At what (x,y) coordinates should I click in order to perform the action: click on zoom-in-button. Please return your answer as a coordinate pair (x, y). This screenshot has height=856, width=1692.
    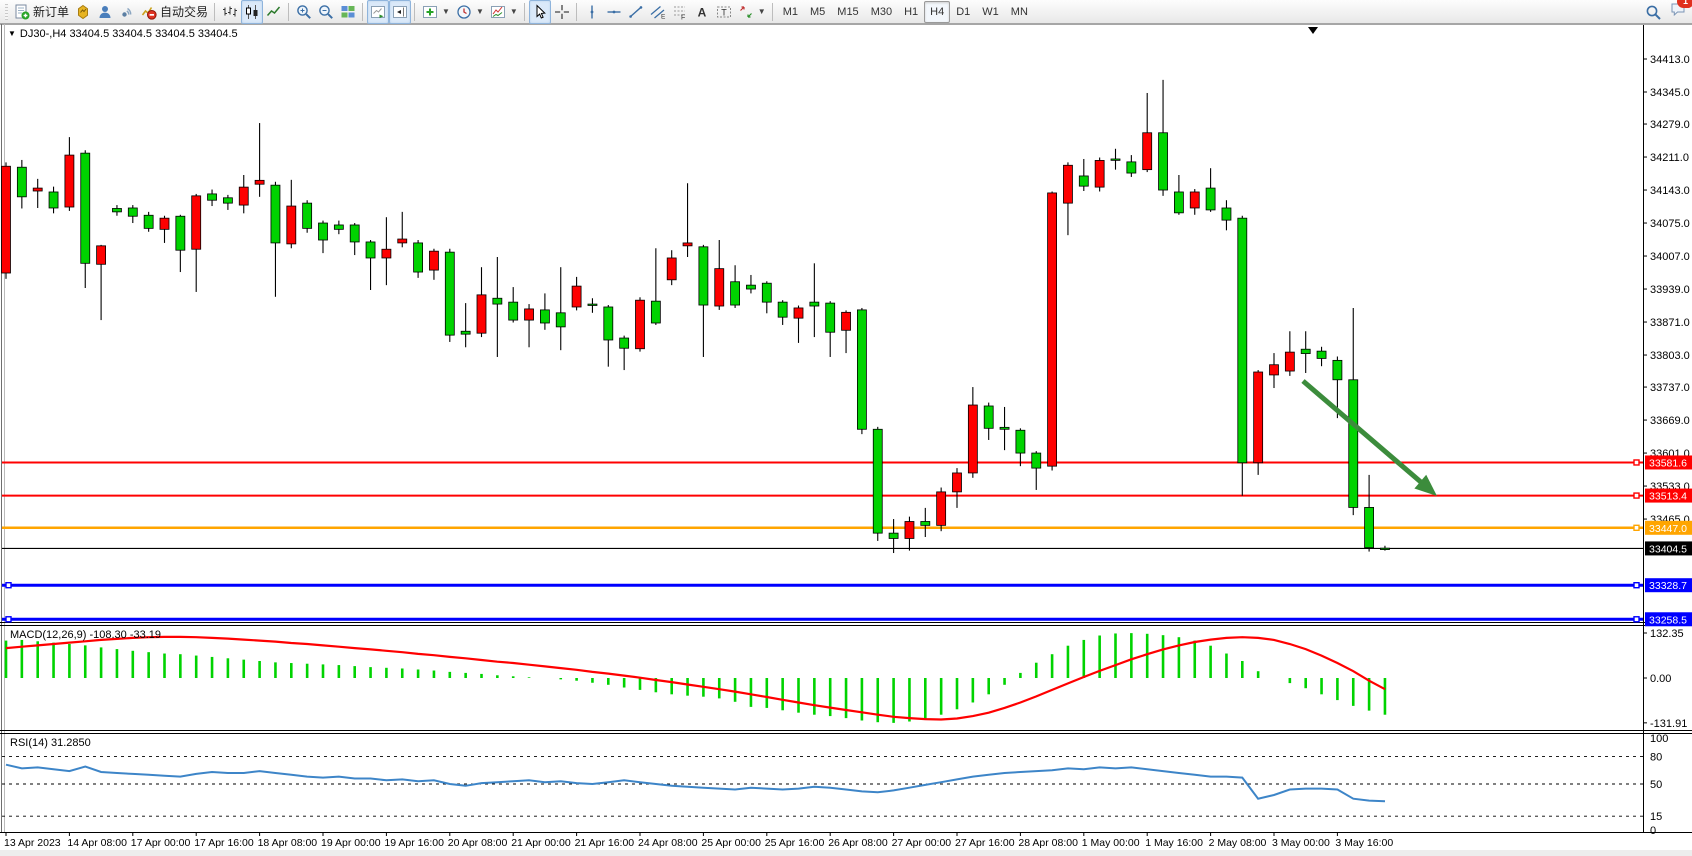
    Looking at the image, I should click on (304, 12).